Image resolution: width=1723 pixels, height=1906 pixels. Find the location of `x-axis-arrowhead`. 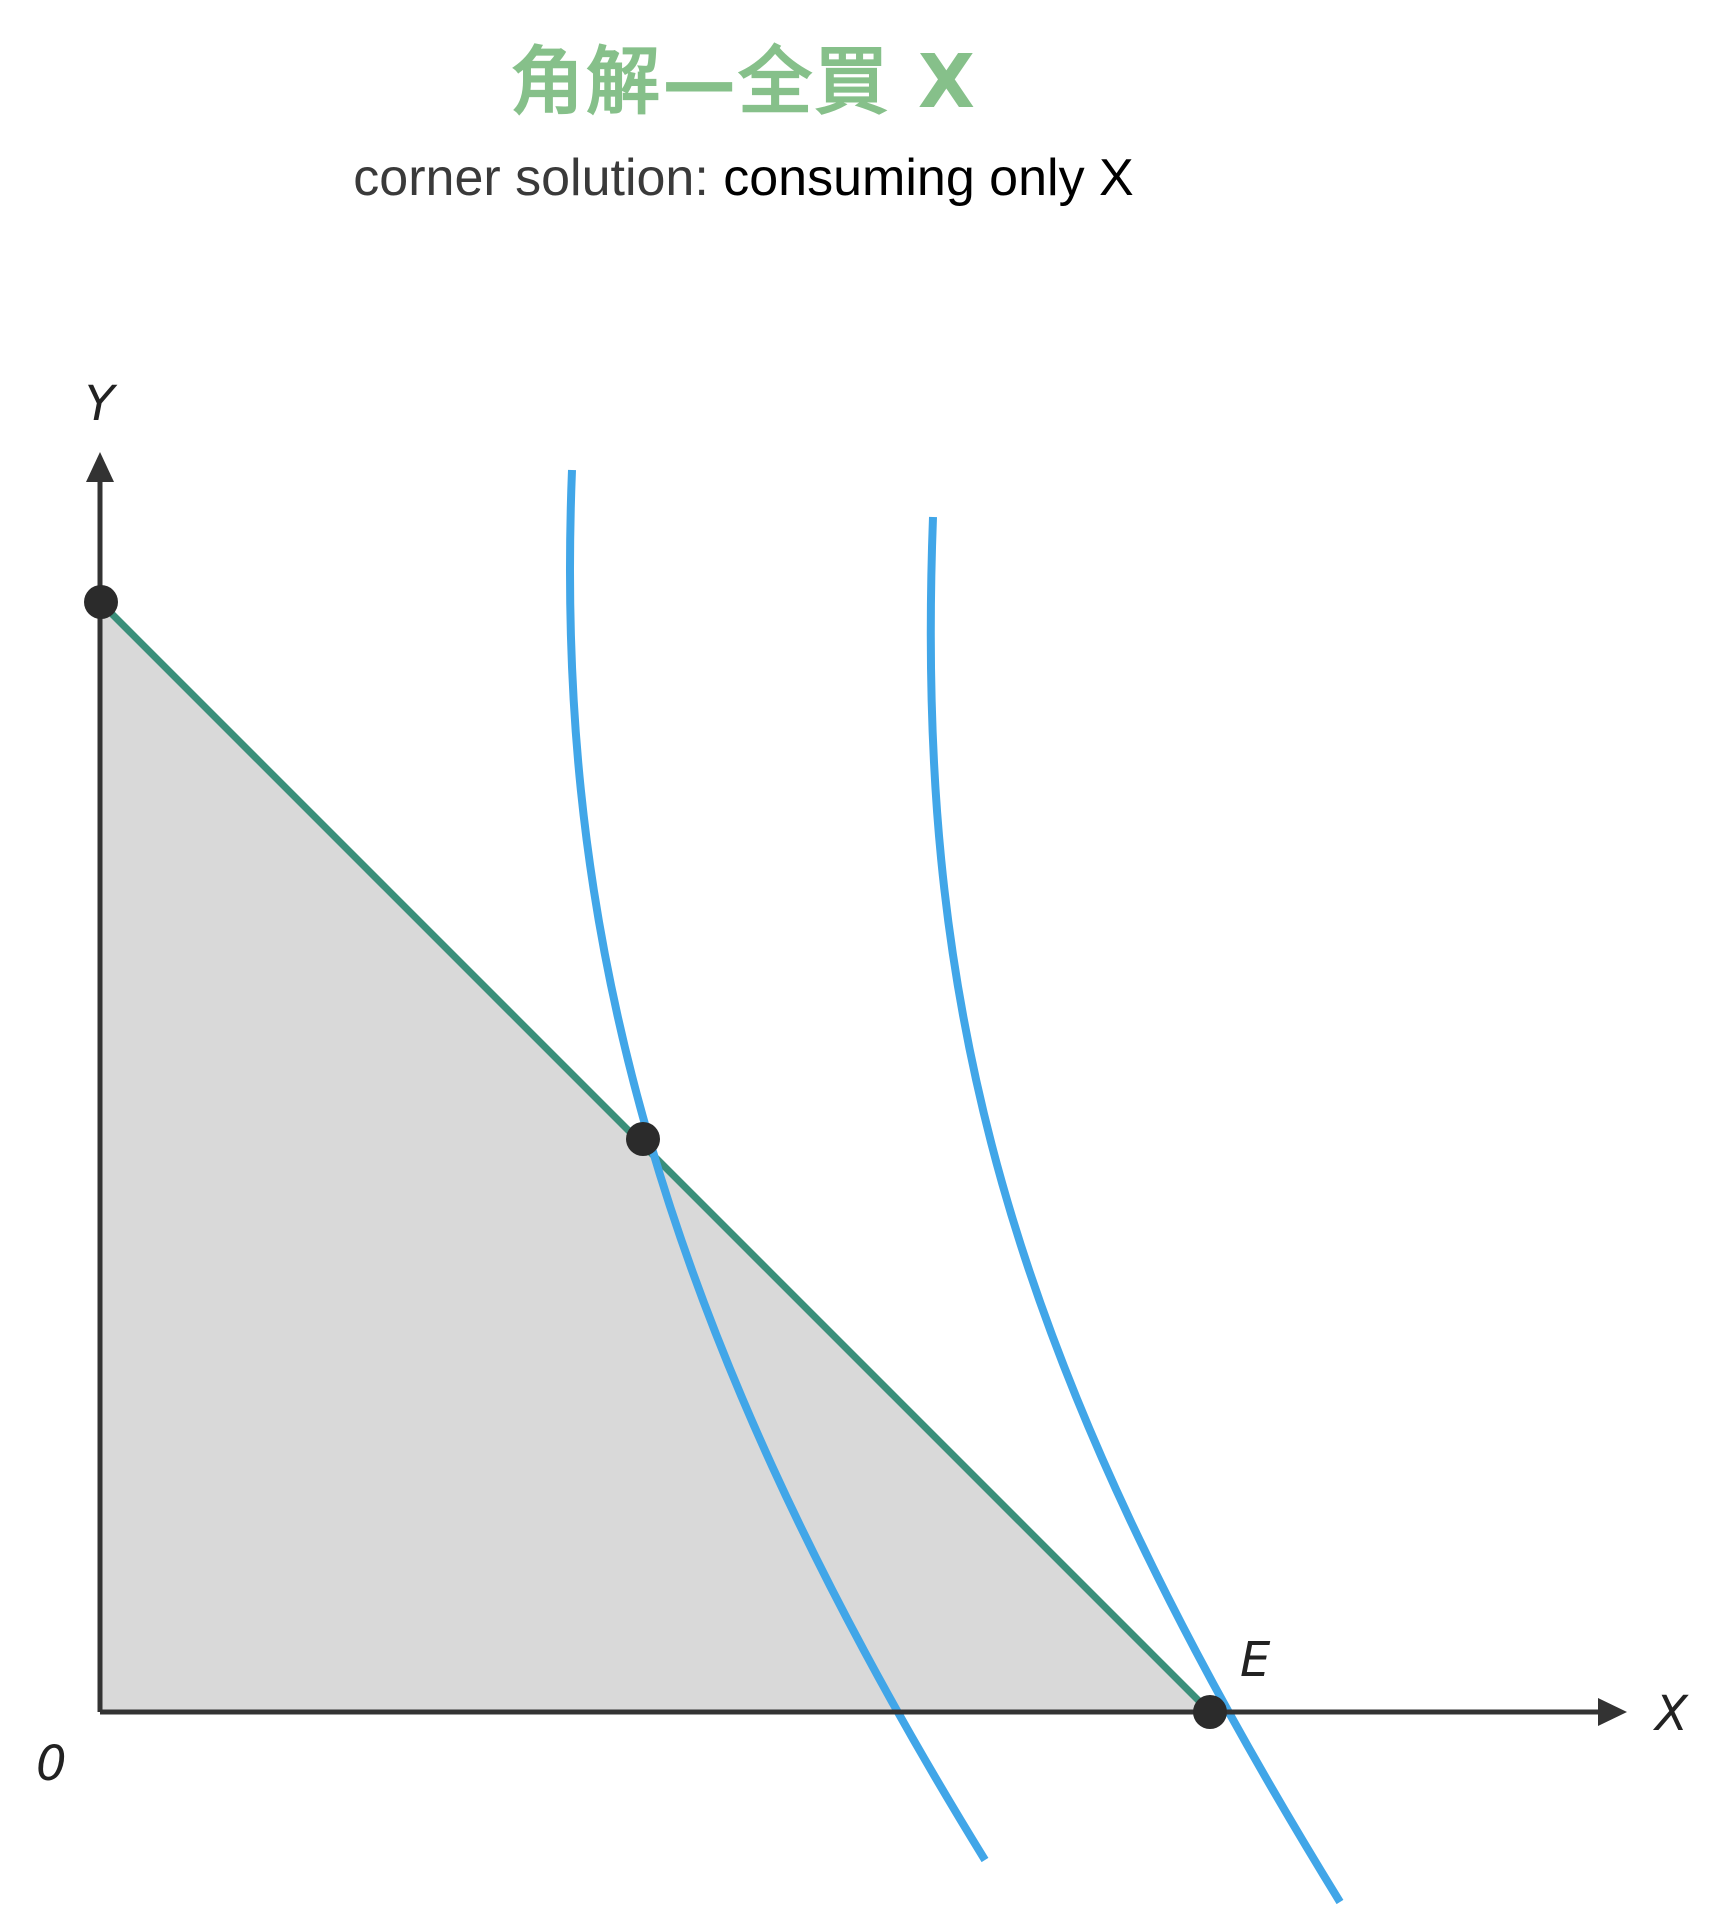

x-axis-arrowhead is located at coordinates (1612, 1712).